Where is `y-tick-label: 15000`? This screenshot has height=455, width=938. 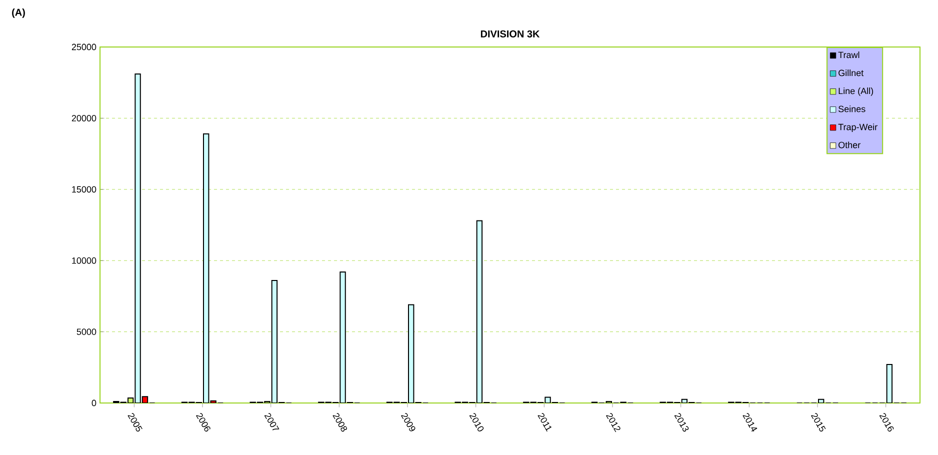 y-tick-label: 15000 is located at coordinates (84, 189).